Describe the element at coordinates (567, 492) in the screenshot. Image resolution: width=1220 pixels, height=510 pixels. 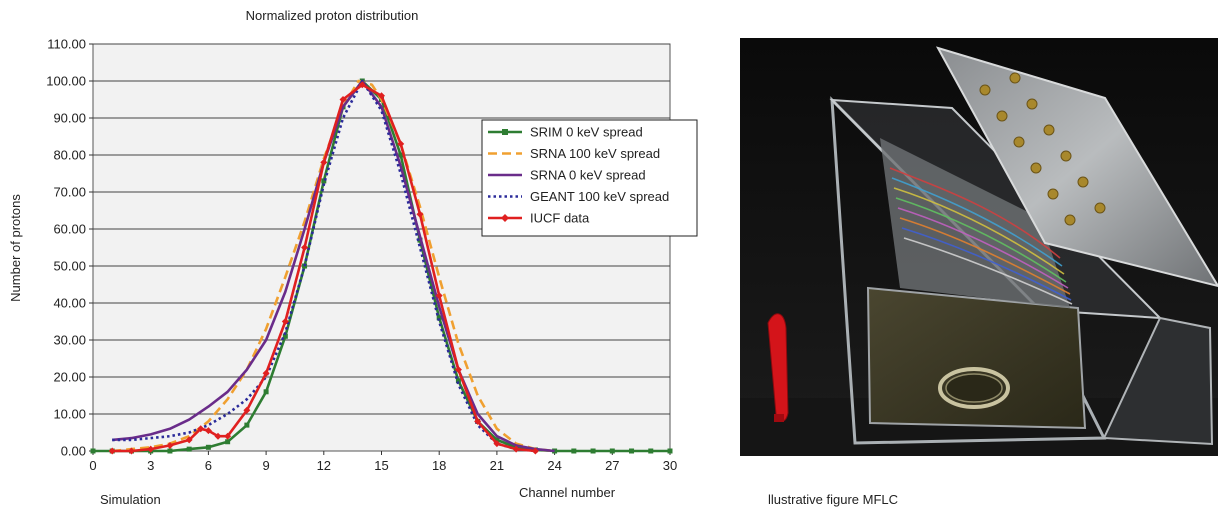
I see `x-axis-label: Channel number` at that location.